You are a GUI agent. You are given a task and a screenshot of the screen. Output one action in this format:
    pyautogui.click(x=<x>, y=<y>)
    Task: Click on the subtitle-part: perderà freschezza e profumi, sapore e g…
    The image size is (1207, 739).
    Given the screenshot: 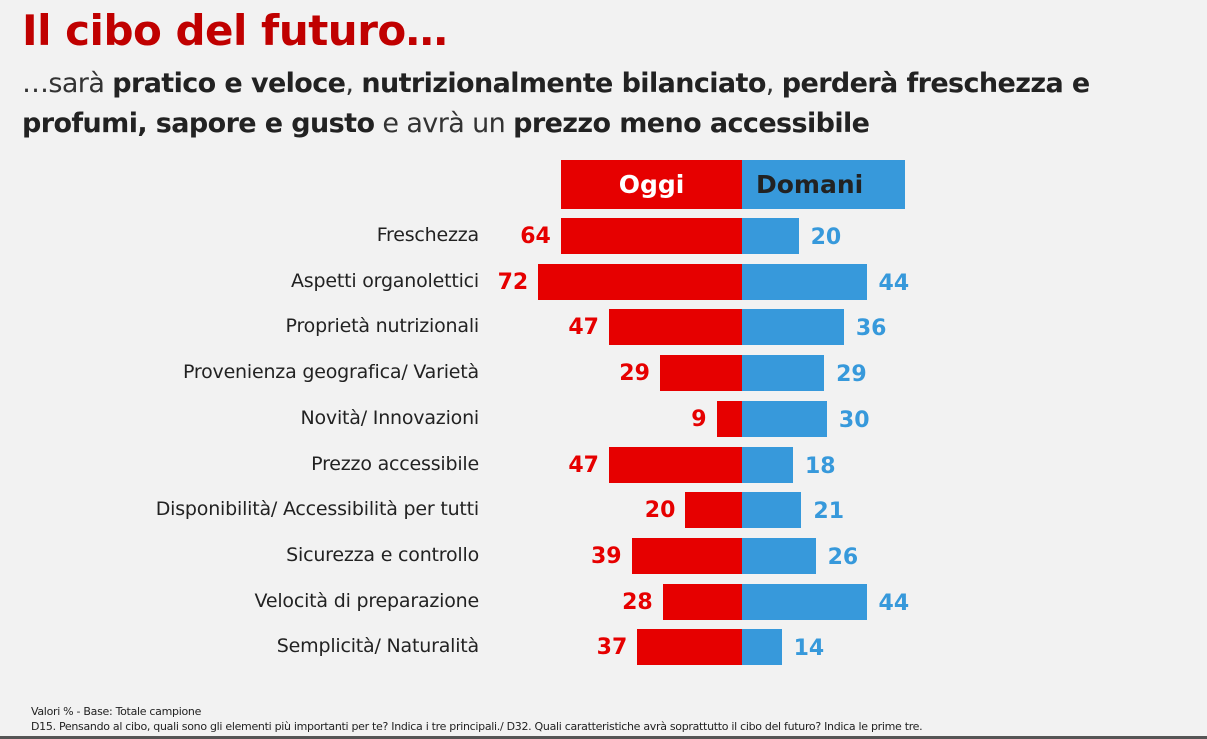 What is the action you would take?
    pyautogui.click(x=556, y=103)
    